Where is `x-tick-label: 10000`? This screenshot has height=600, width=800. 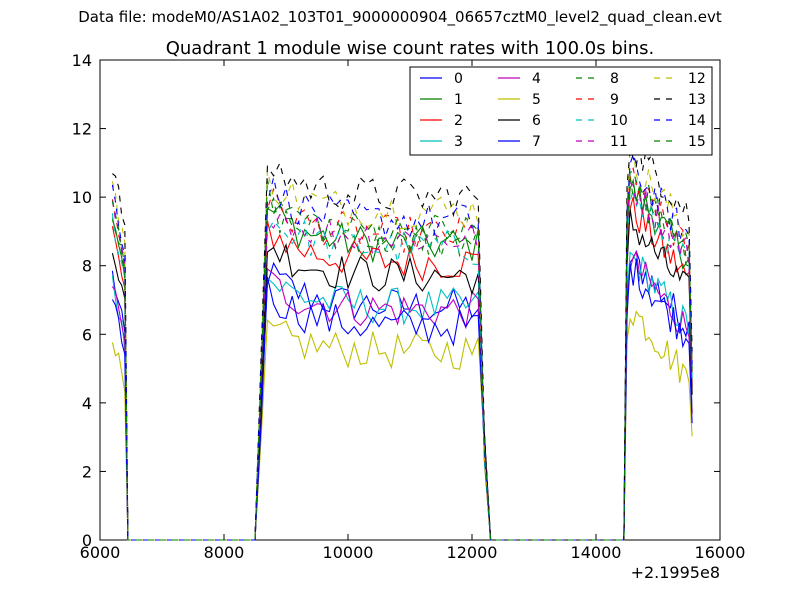
x-tick-label: 10000 is located at coordinates (348, 552).